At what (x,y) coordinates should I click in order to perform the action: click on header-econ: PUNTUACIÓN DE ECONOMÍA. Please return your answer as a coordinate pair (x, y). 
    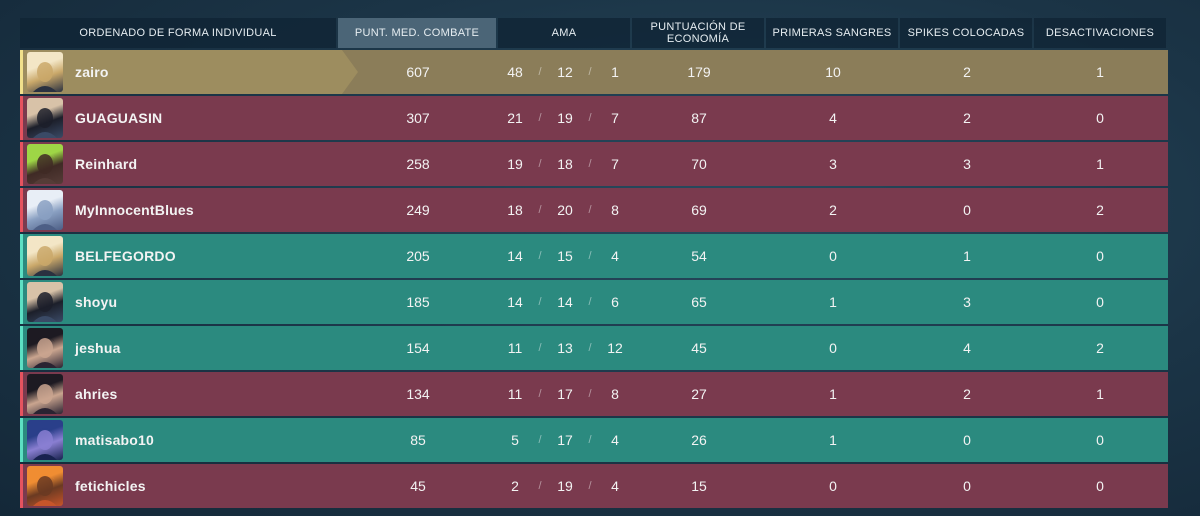
    Looking at the image, I should click on (698, 33).